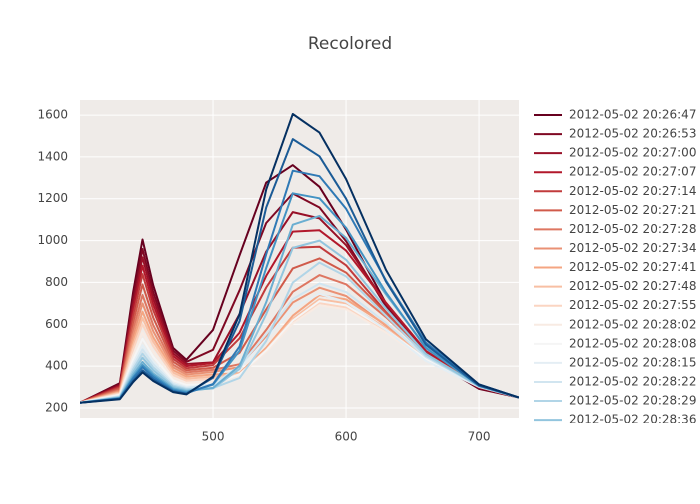 Image resolution: width=700 pixels, height=504 pixels. I want to click on legend-label: 2012-05-02 20:27:00, so click(632, 153).